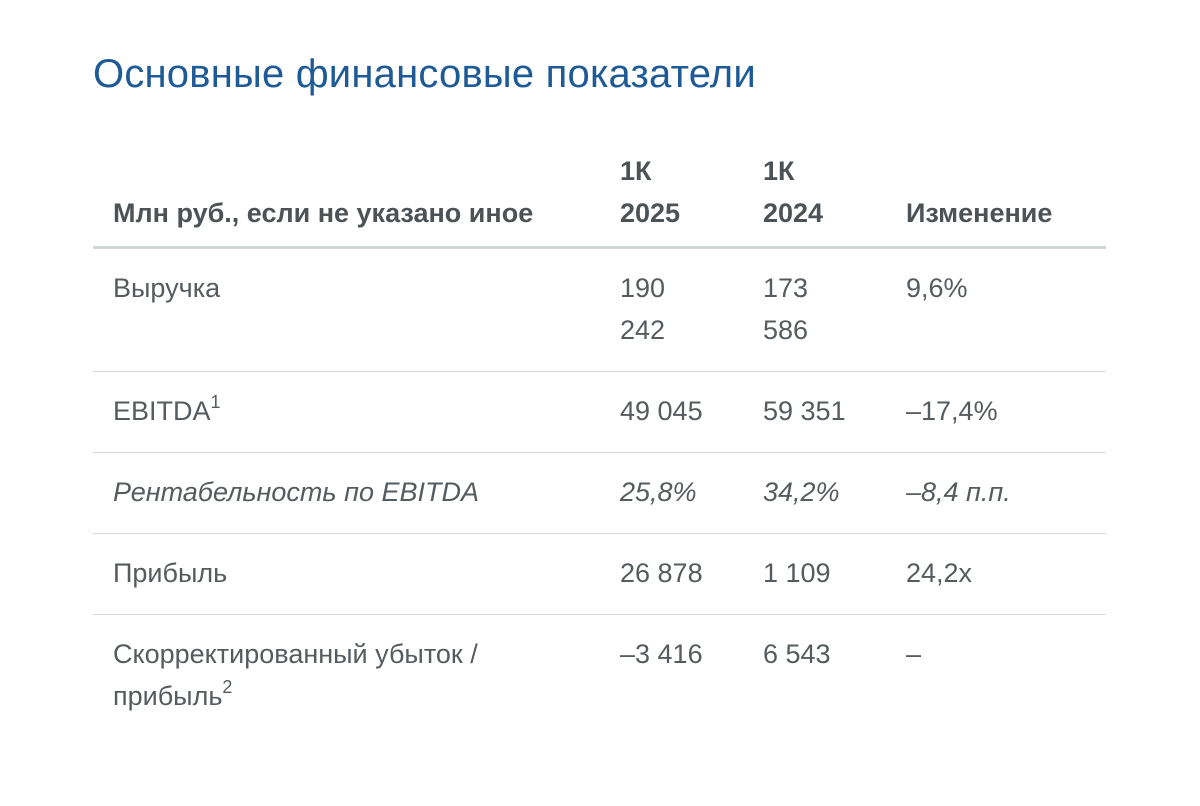 This screenshot has width=1200, height=806. I want to click on page-title: Основные финансовые показатели, so click(424, 74).